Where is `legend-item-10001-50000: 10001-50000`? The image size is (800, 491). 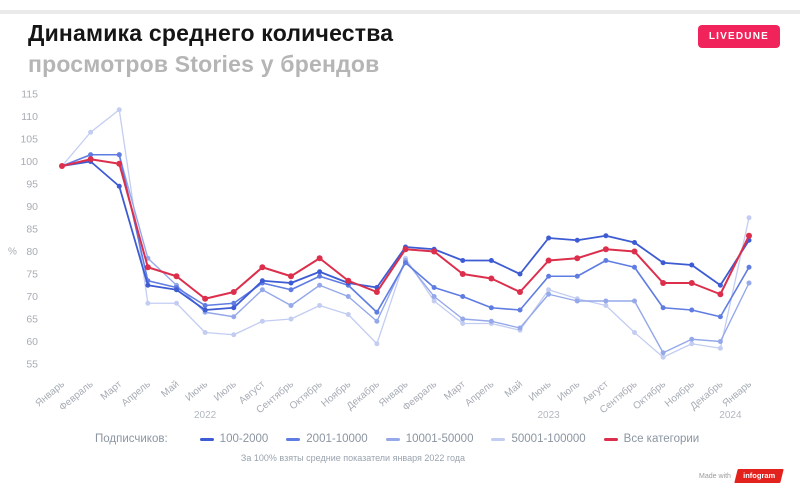
legend-item-10001-50000: 10001-50000 is located at coordinates (429, 439).